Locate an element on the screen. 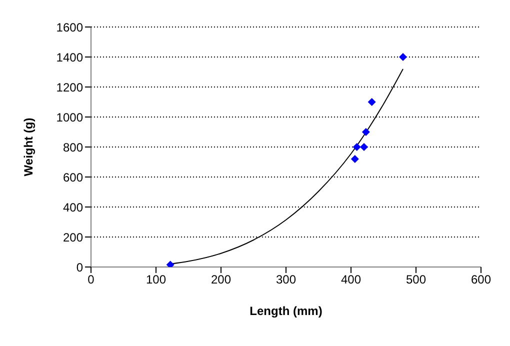 The image size is (510, 346). y-tick-label: 1000 is located at coordinates (70, 117).